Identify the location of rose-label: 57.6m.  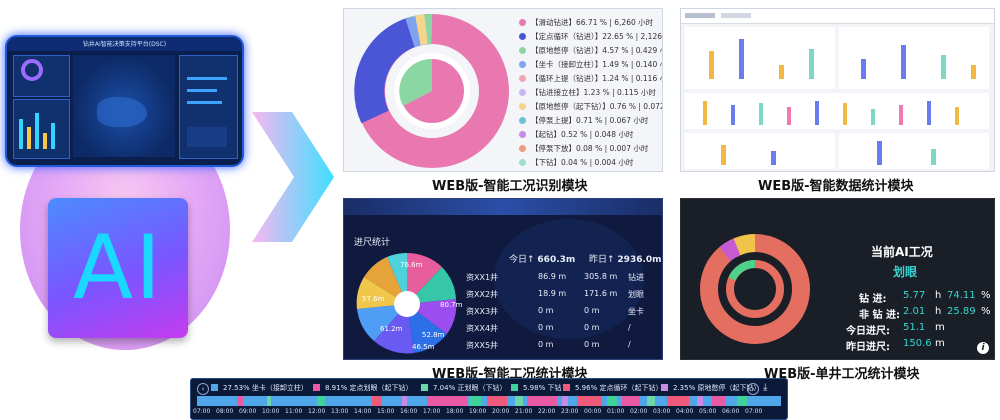
(373, 299).